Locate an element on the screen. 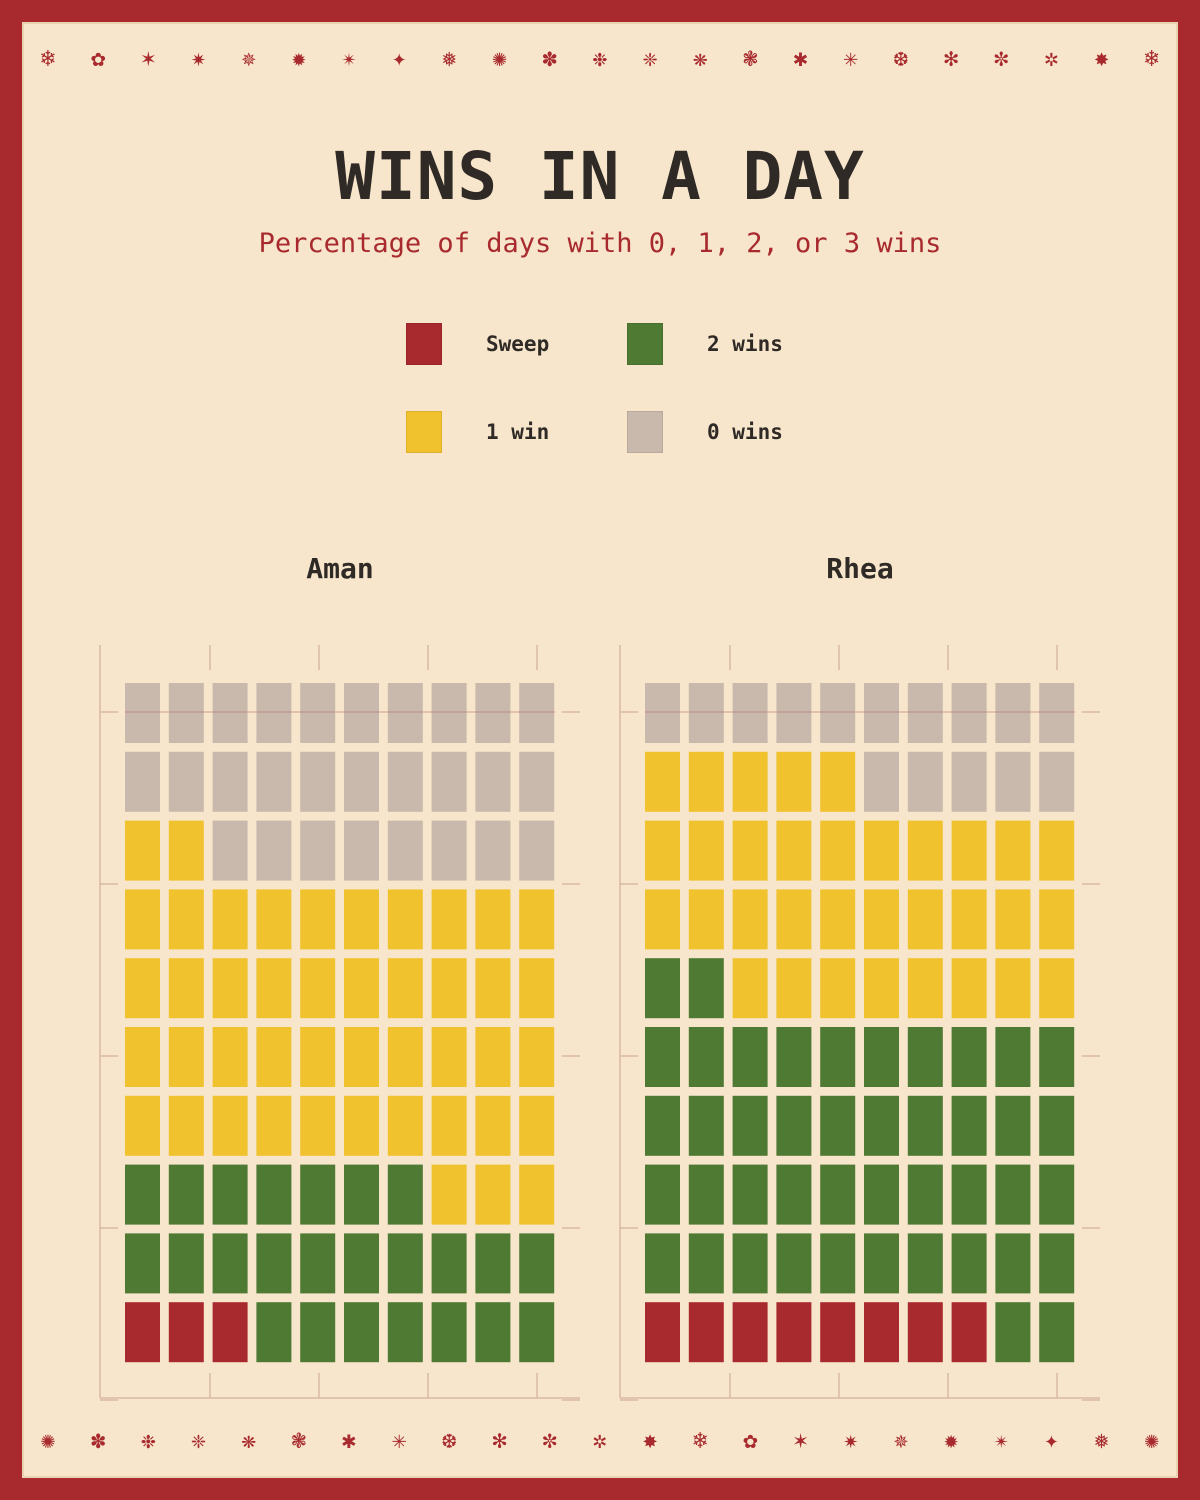 The image size is (1200, 1500). snowflake-icon: ❄ is located at coordinates (700, 1440).